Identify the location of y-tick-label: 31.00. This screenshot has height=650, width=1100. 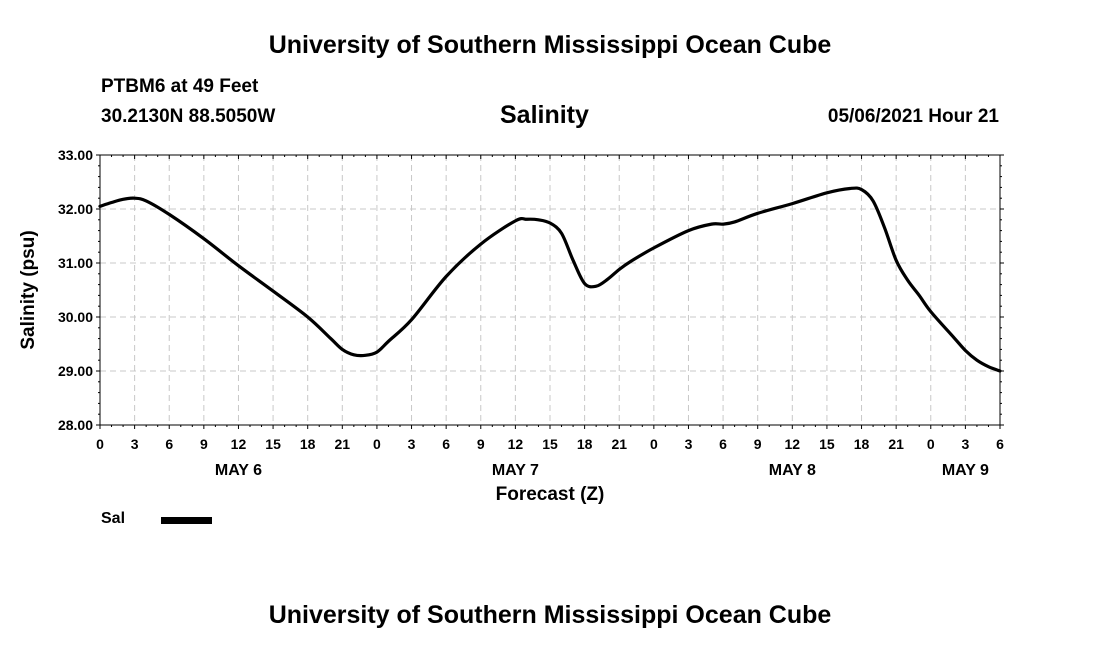
(75, 263).